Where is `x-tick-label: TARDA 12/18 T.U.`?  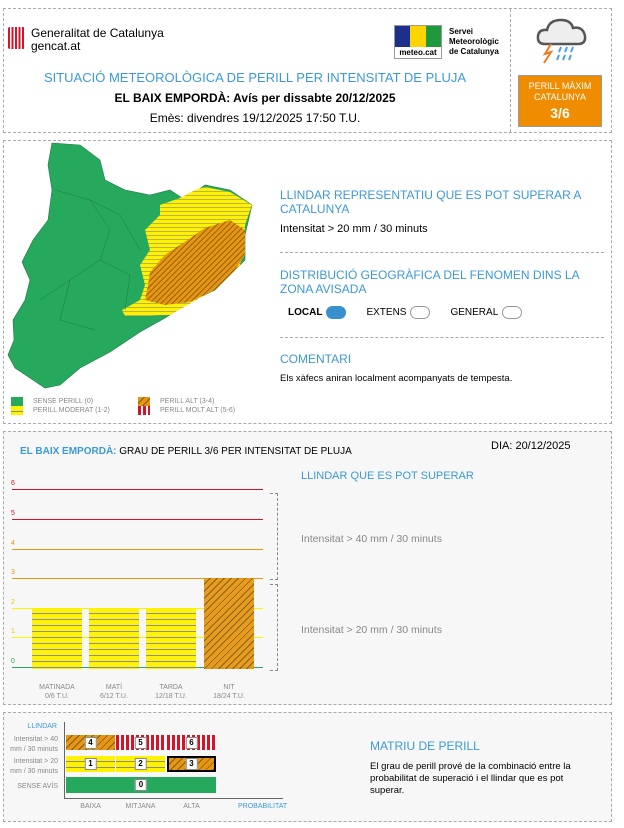
x-tick-label: TARDA 12/18 T.U. is located at coordinates (171, 692).